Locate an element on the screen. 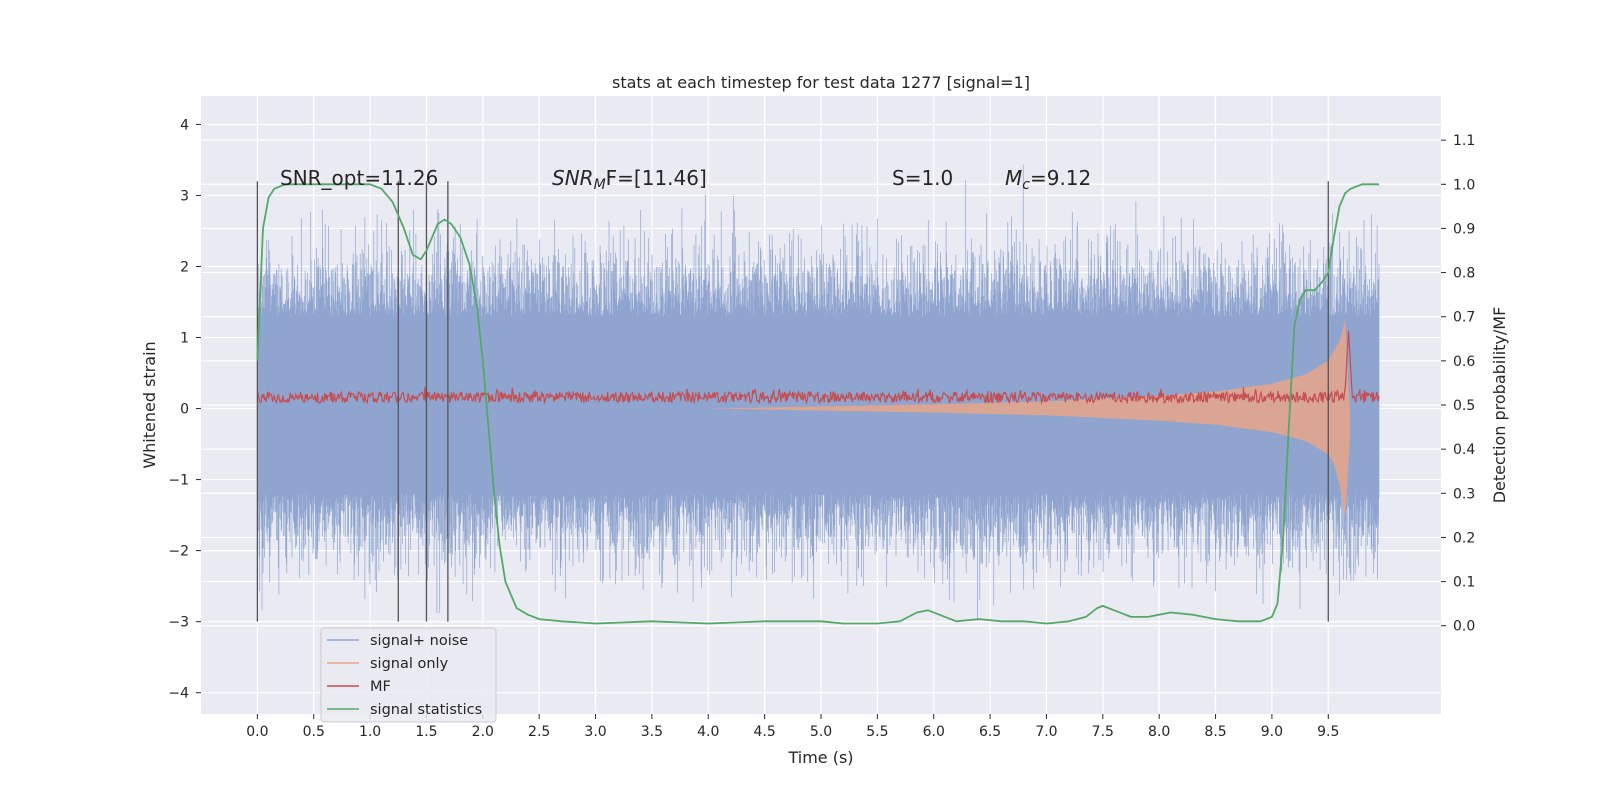 The image size is (1600, 804). y2-tick-label-8: 0.3 is located at coordinates (1464, 494).